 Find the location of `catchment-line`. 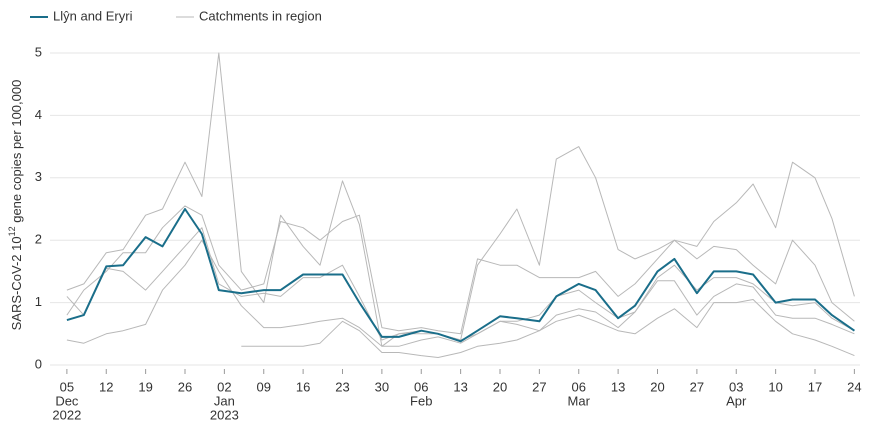

catchment-line is located at coordinates (548, 328).